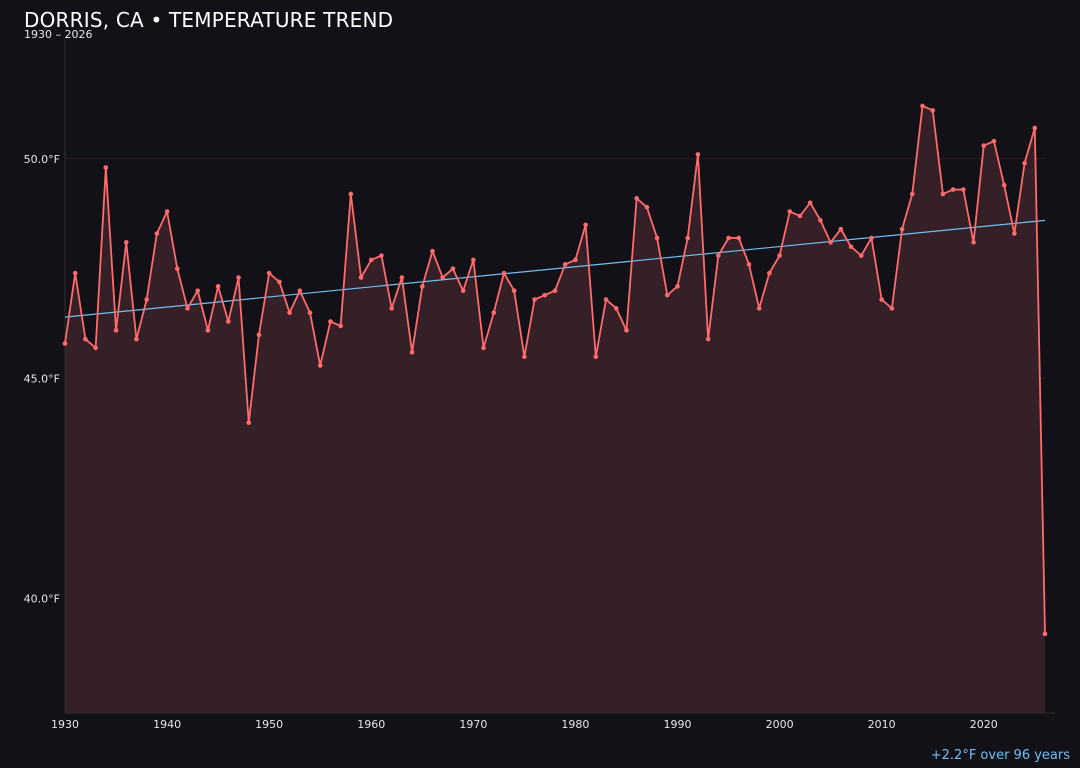 The height and width of the screenshot is (768, 1080). I want to click on x-tick-label: 1940, so click(167, 724).